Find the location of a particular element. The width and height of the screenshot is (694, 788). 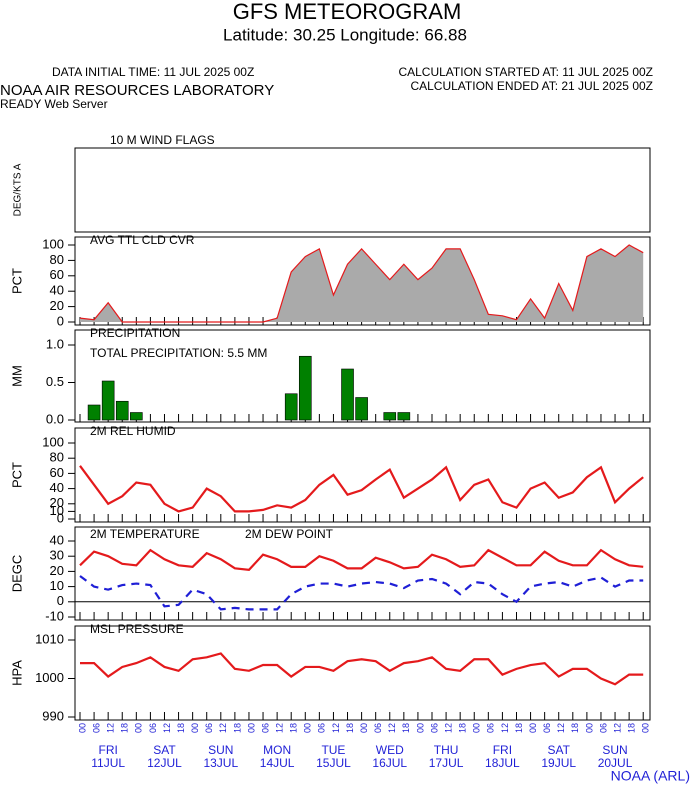

date-label: 18JUL is located at coordinates (502, 763).